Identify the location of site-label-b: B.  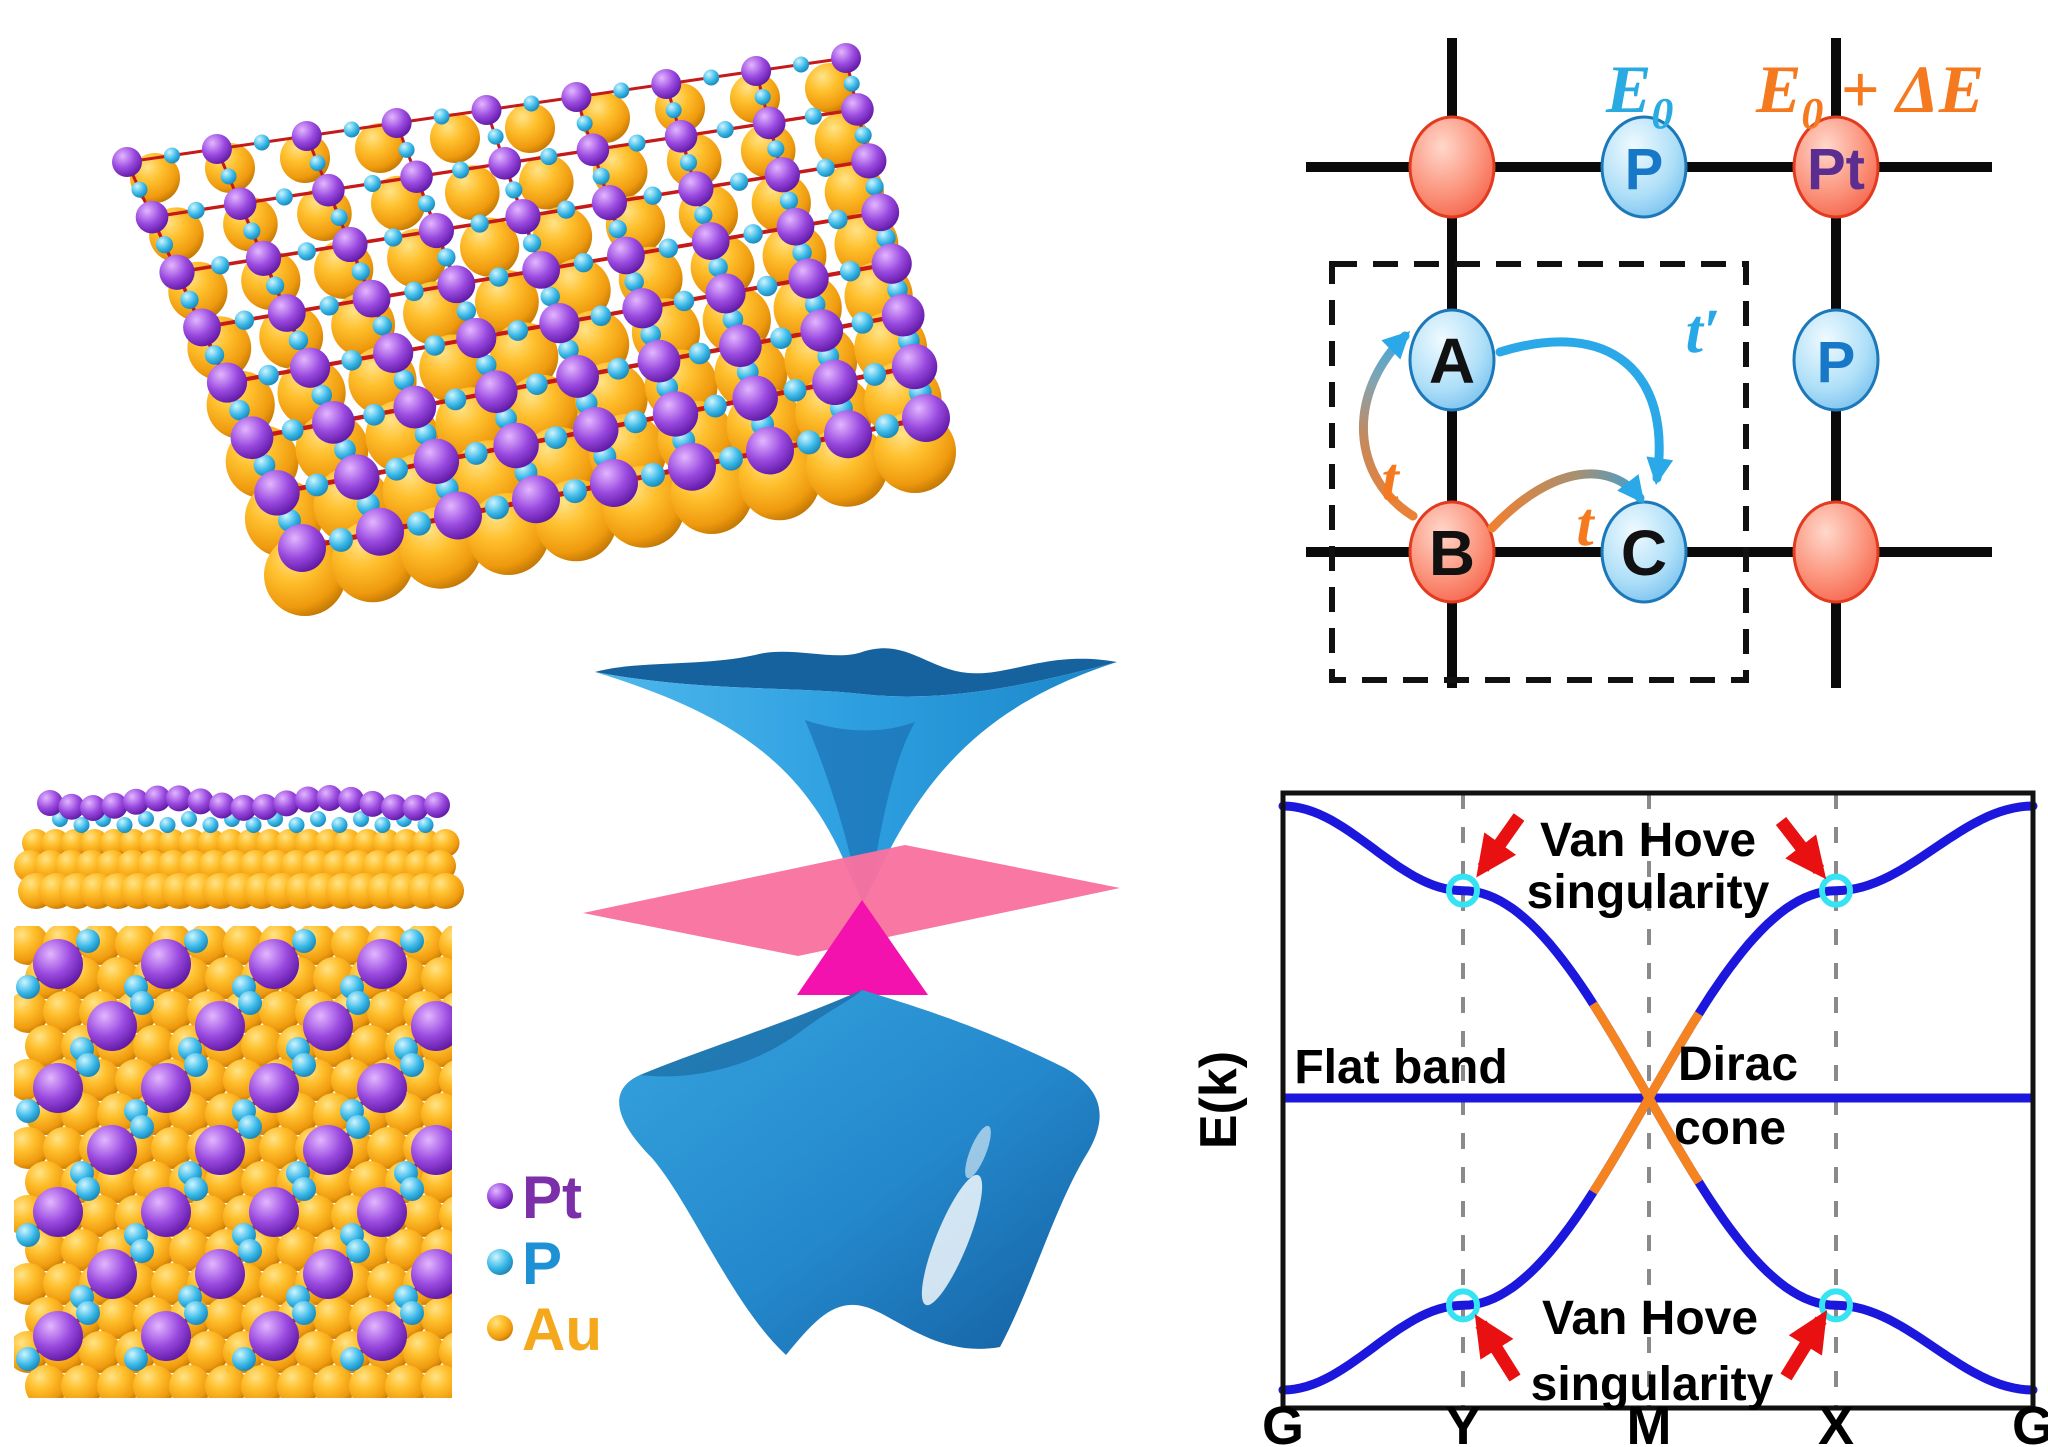
(1452, 553).